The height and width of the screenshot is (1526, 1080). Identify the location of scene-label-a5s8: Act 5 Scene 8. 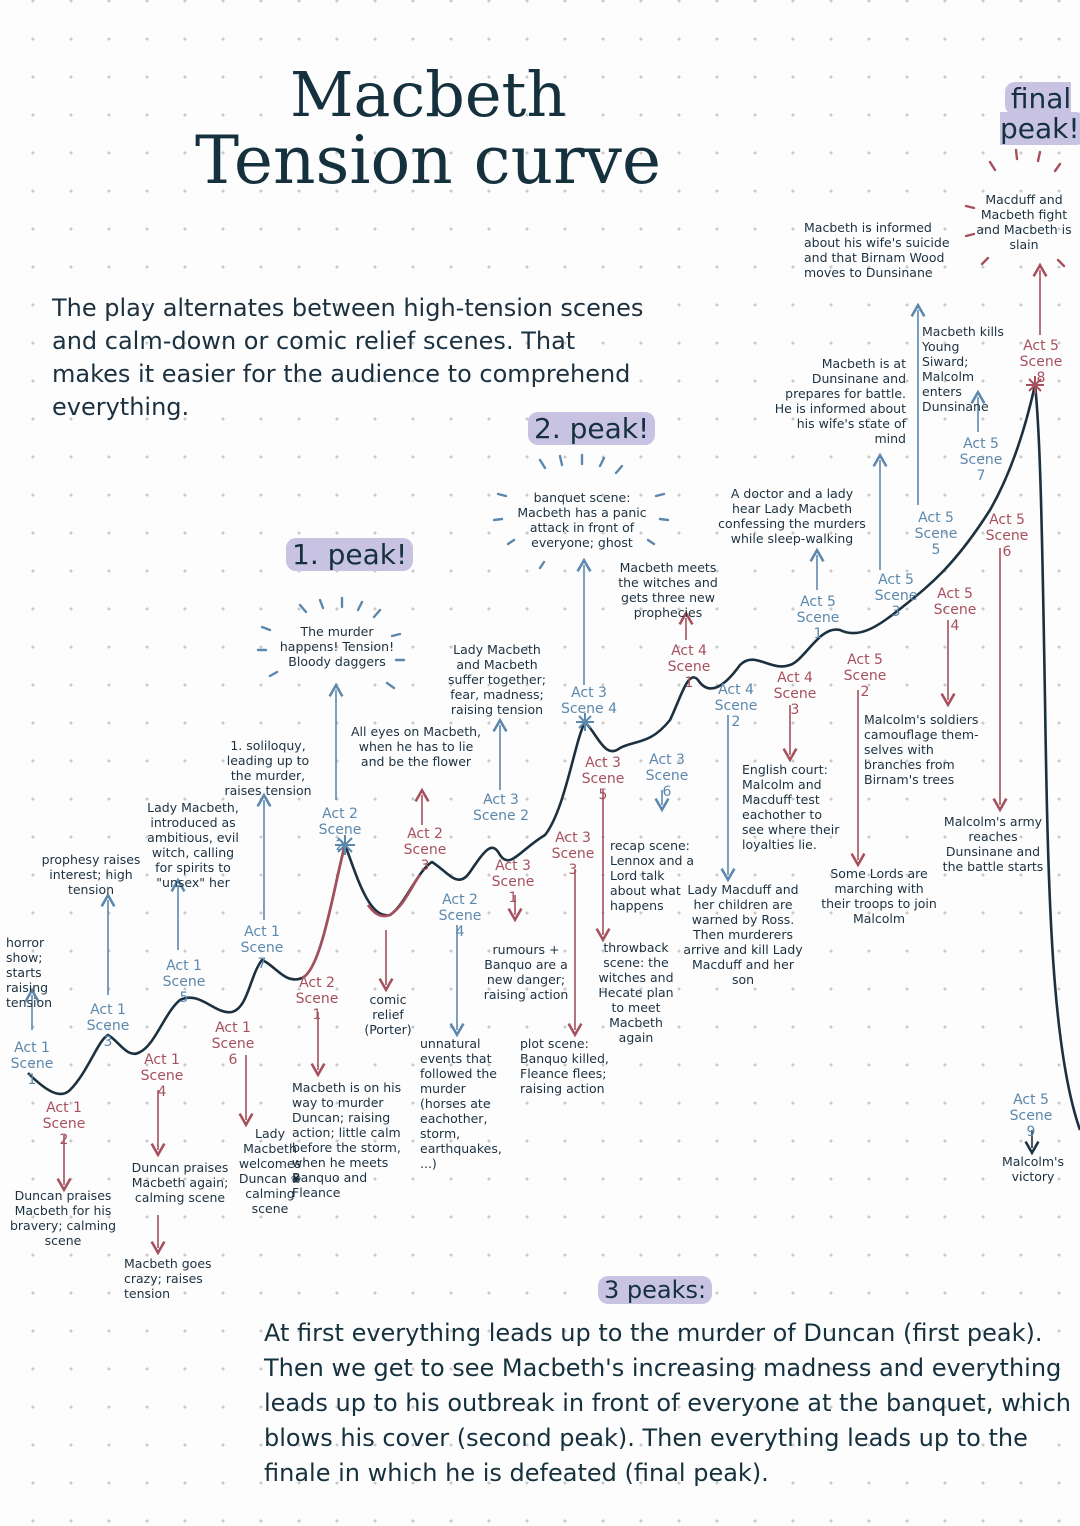
(1041, 362).